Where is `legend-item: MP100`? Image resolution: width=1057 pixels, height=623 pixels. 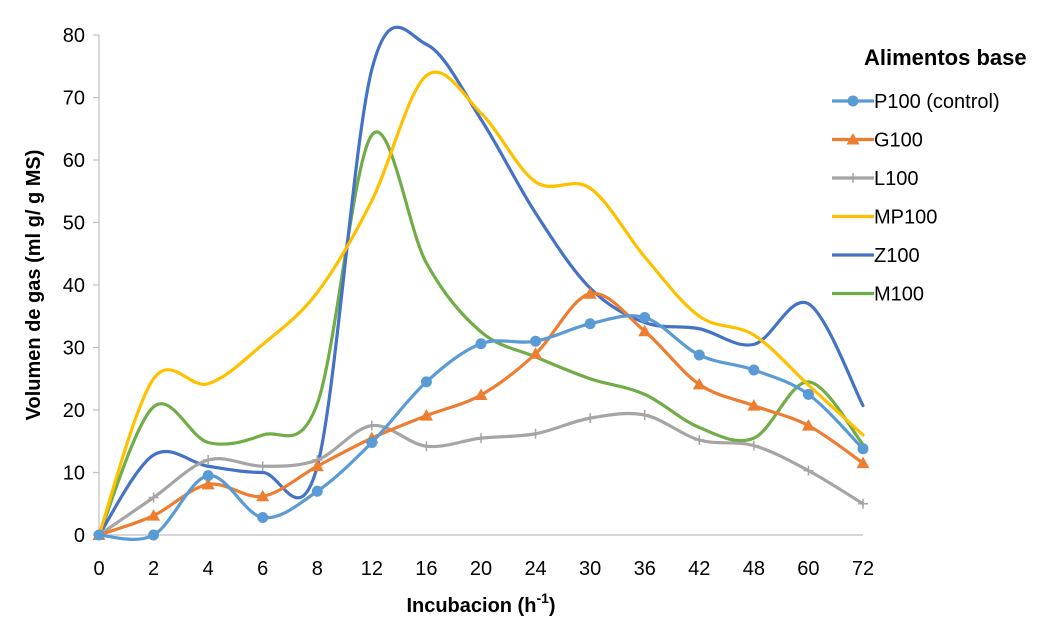
legend-item: MP100 is located at coordinates (884, 218).